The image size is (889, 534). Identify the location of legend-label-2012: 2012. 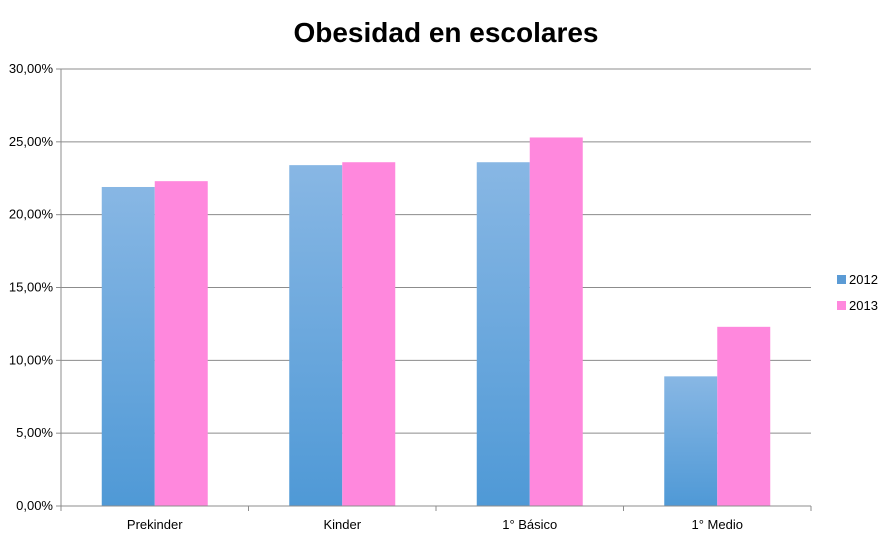
(863, 279).